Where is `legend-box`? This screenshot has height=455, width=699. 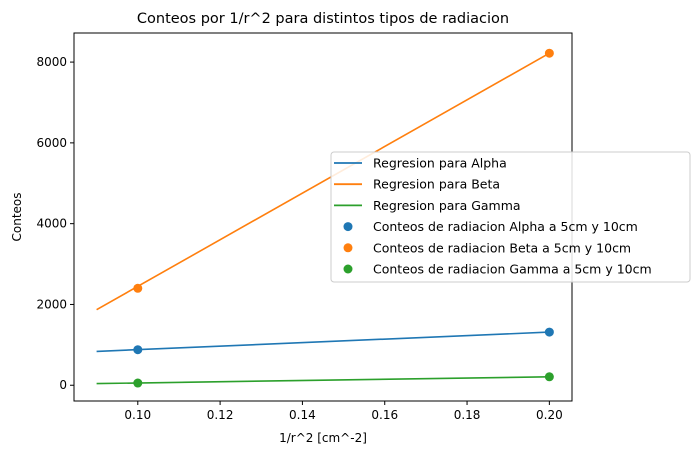
legend-box is located at coordinates (510, 217).